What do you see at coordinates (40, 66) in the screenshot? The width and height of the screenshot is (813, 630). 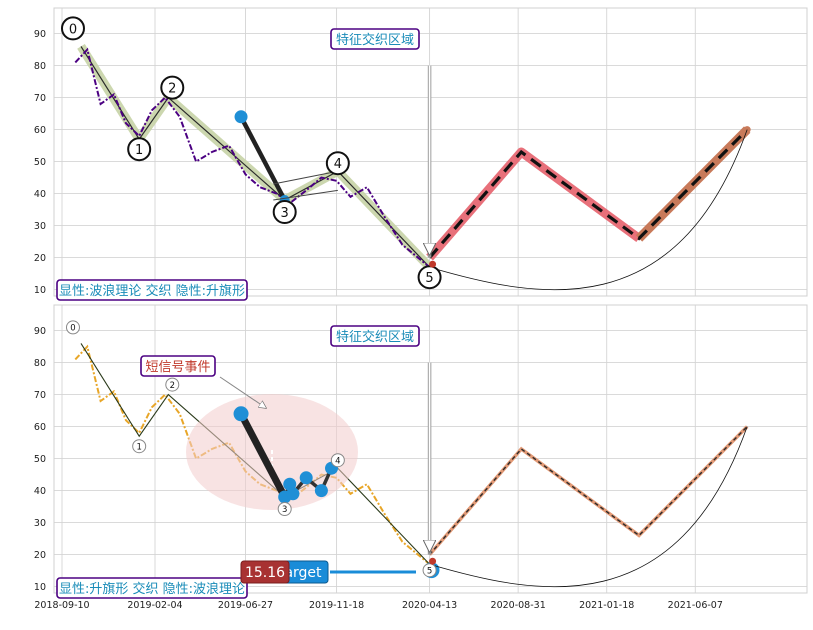 I see `top-ytick-80: 80` at bounding box center [40, 66].